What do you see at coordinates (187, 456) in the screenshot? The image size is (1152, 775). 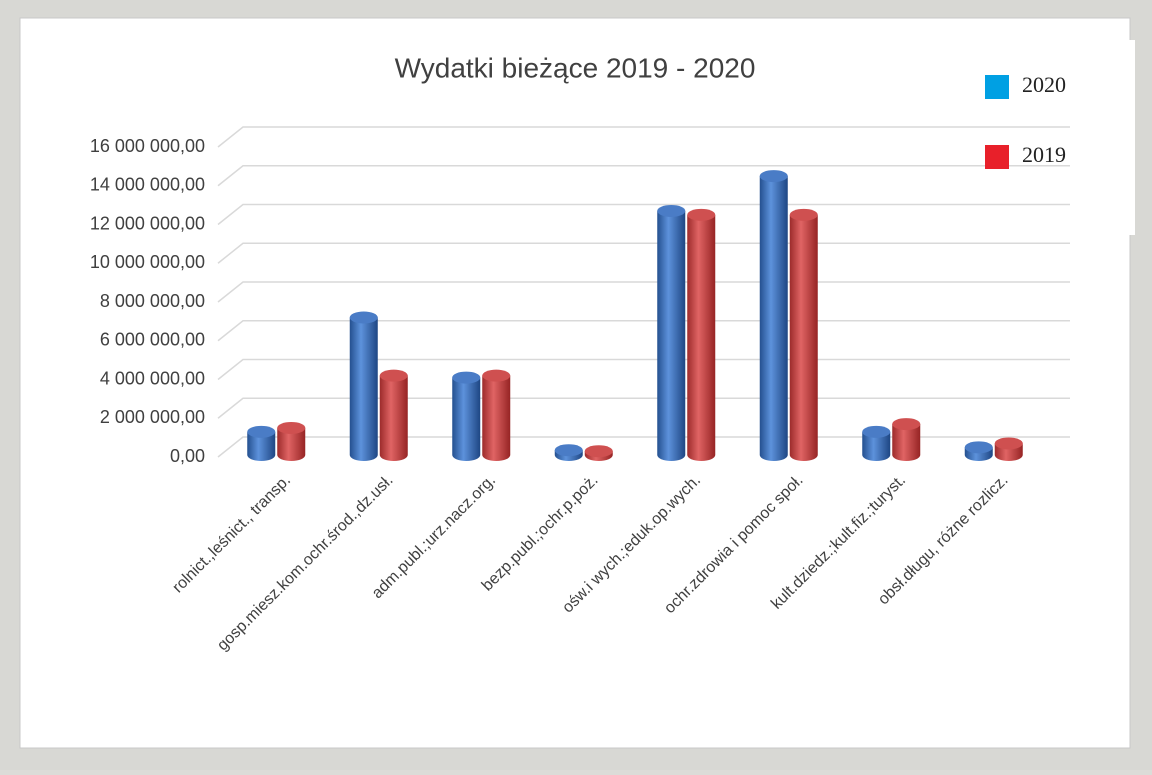 I see `y-tick-label: 0,00` at bounding box center [187, 456].